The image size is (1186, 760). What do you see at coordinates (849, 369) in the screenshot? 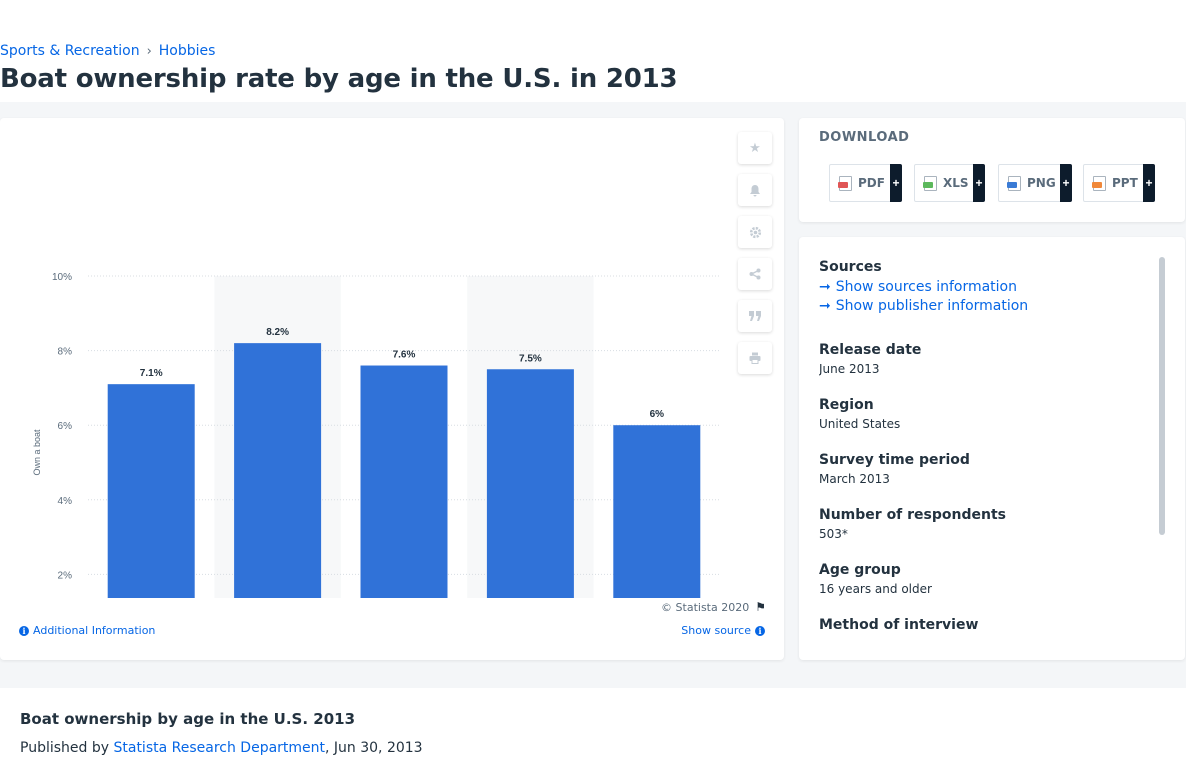
I see `release-date-value: June 2013` at bounding box center [849, 369].